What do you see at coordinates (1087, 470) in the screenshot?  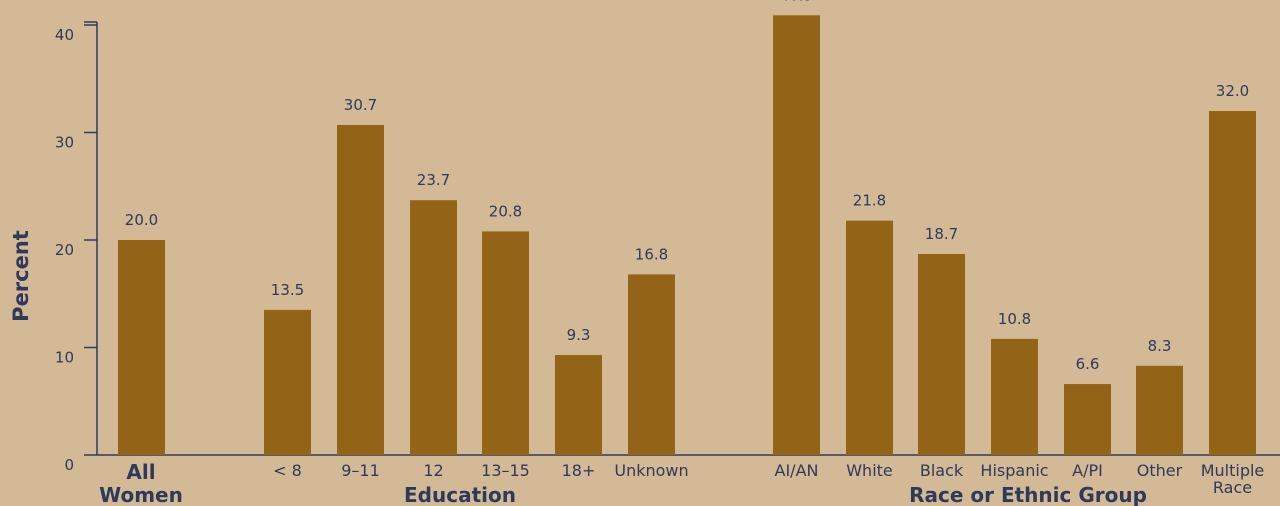 I see `category-label: A/PI` at bounding box center [1087, 470].